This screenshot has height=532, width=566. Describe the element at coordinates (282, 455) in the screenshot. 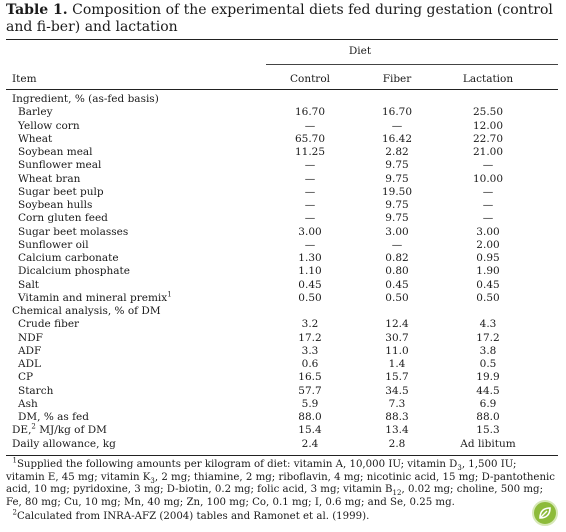

I see `bottom-rule` at that location.